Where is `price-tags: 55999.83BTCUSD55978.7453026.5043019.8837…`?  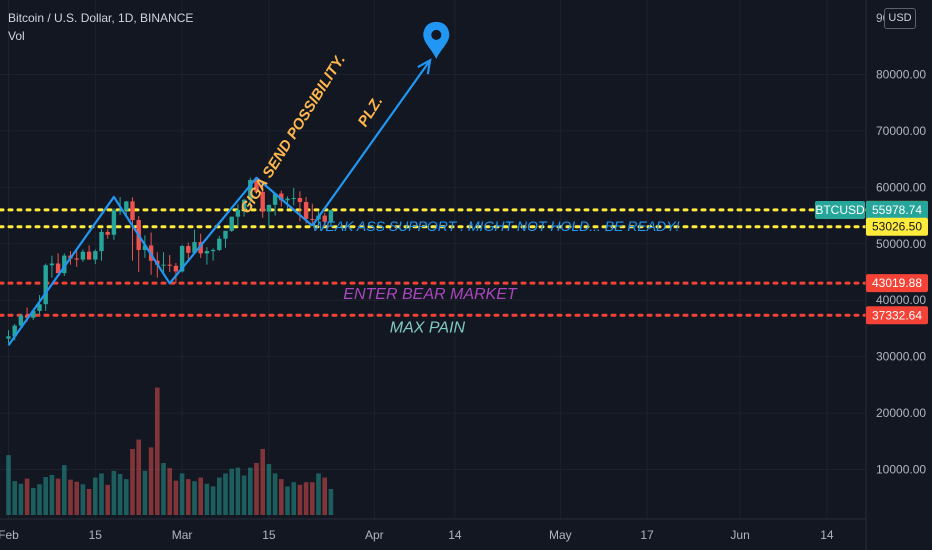
price-tags: 55999.83BTCUSD55978.7453026.5043019.8837… is located at coordinates (871, 262).